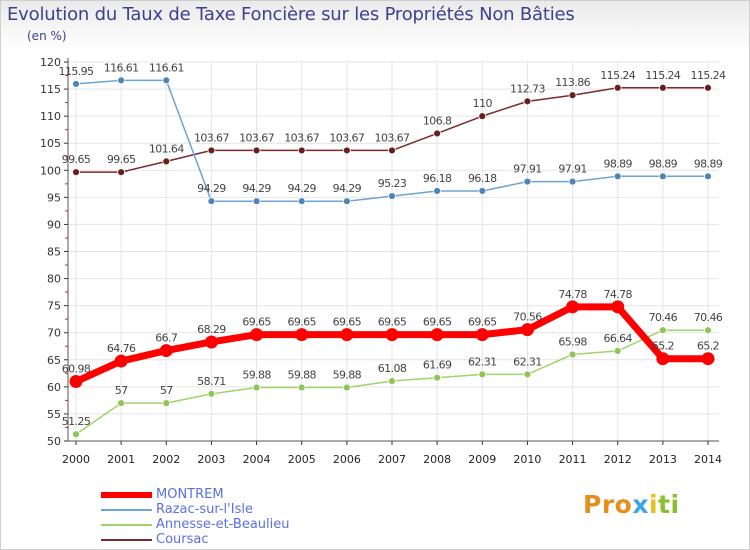 This screenshot has height=550, width=750. I want to click on data-label-annesse-et-beaulieu-2010: 62.31, so click(527, 361).